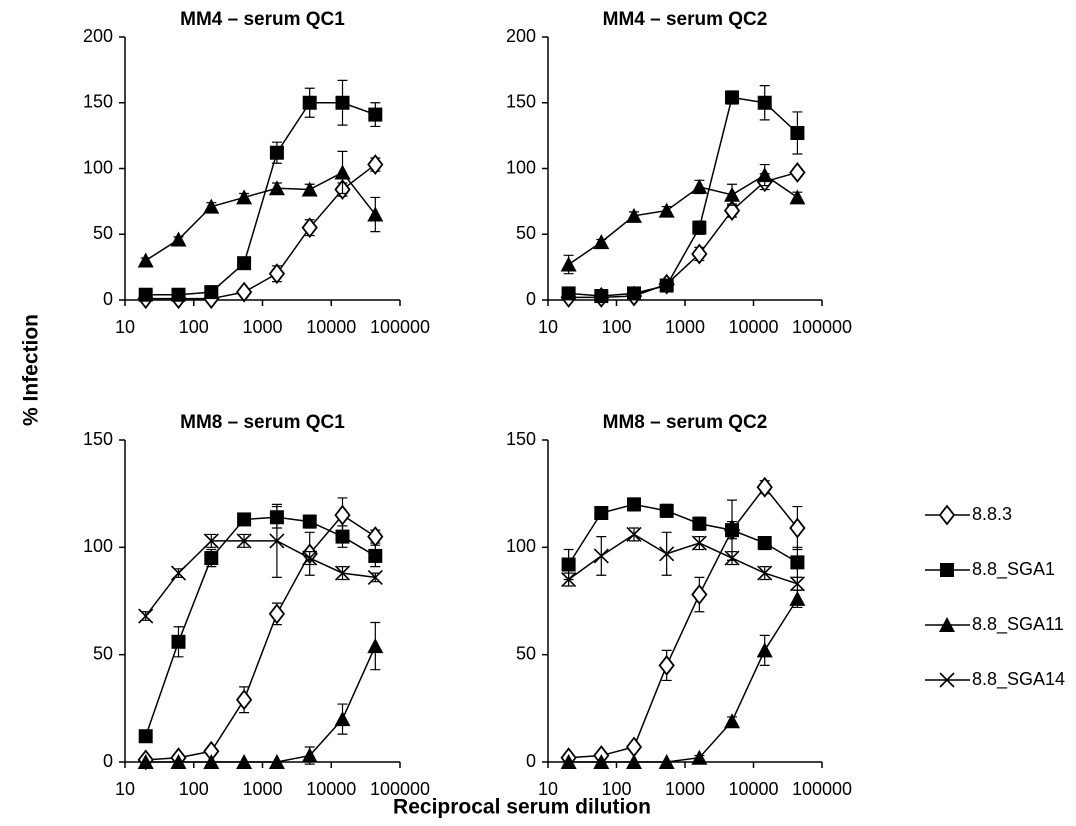 The height and width of the screenshot is (826, 1076). What do you see at coordinates (992, 514) in the screenshot?
I see `legend-label: 8.8.3` at bounding box center [992, 514].